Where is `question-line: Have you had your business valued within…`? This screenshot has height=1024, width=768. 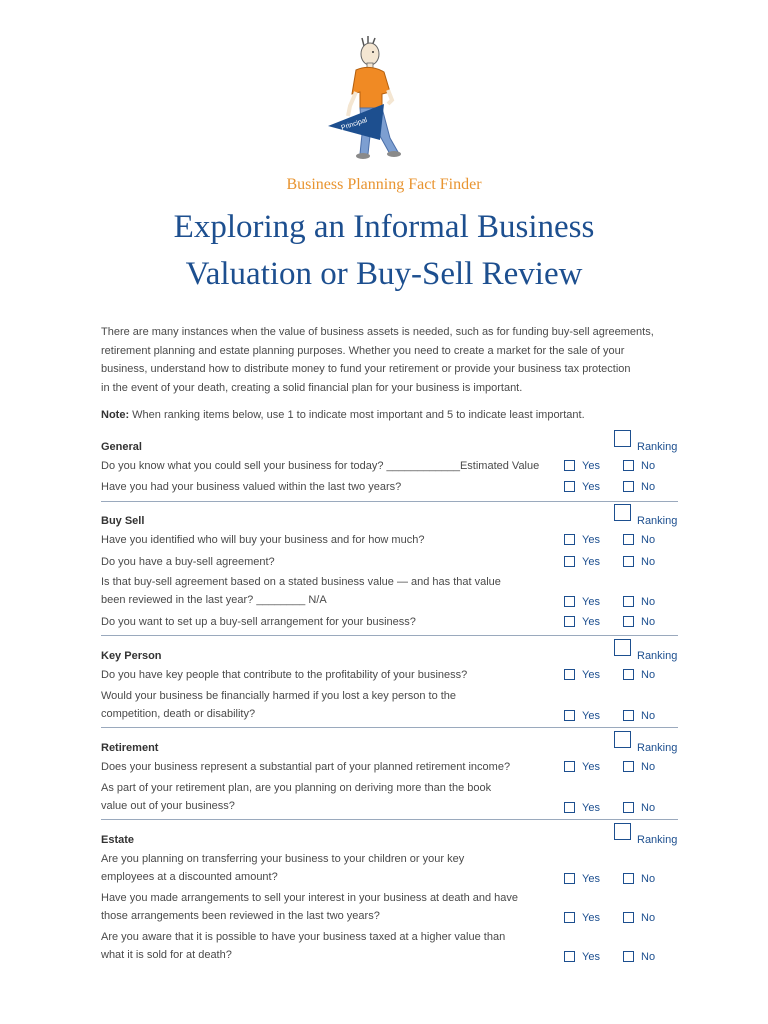
question-line: Have you had your business valued within… is located at coordinates (251, 487).